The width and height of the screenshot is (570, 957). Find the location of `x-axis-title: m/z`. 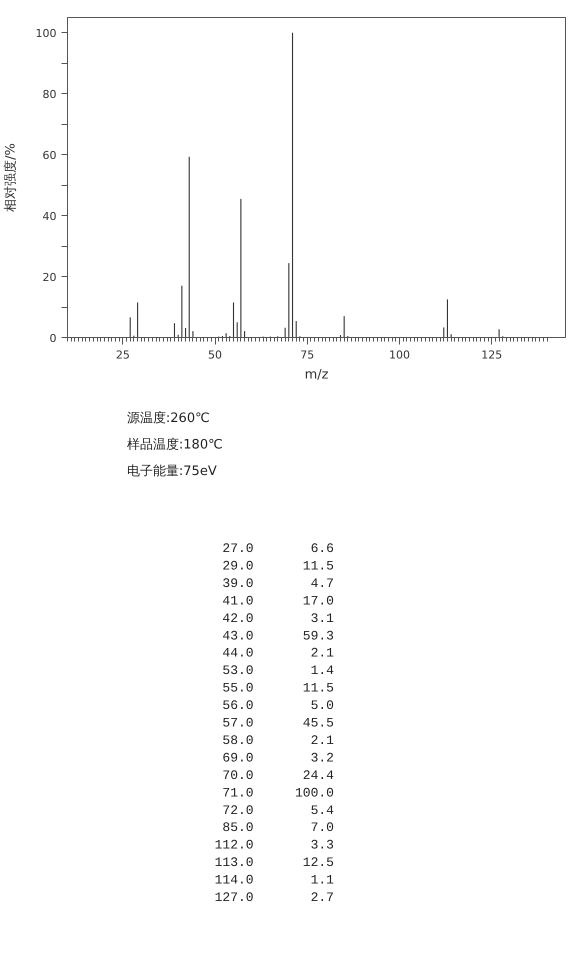

x-axis-title: m/z is located at coordinates (316, 375).